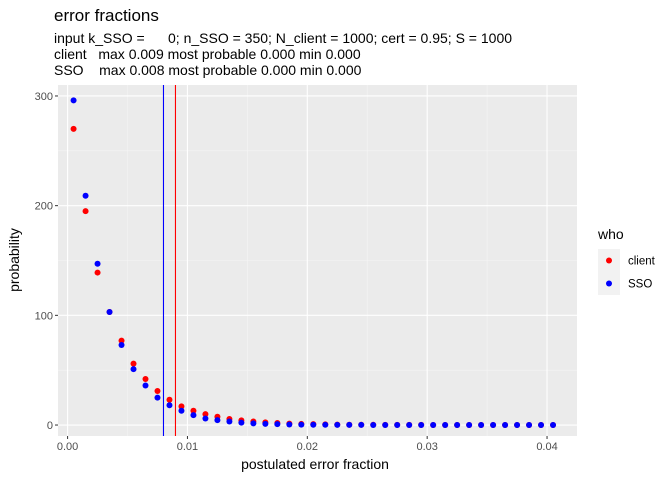  Describe the element at coordinates (626, 260) in the screenshot. I see `legend: who client SSO` at that location.